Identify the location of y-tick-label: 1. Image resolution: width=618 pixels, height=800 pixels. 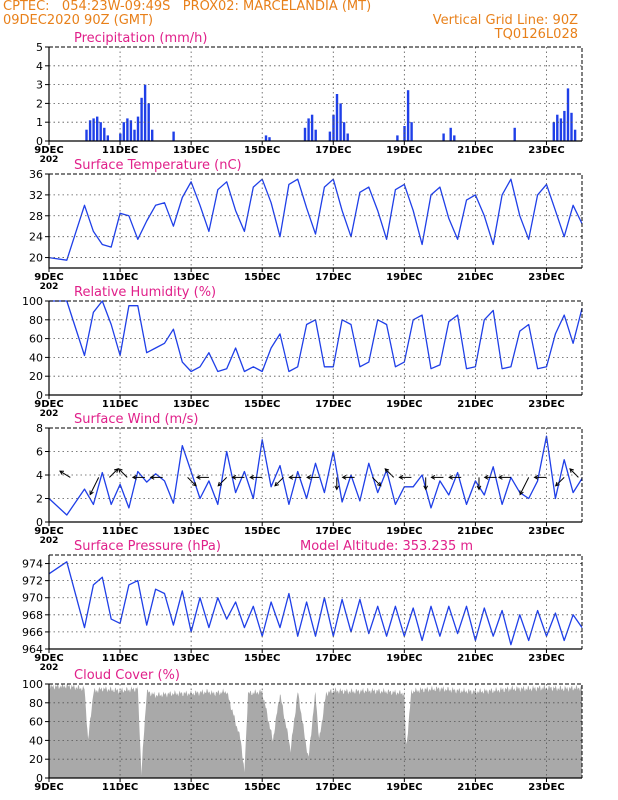
(39, 122).